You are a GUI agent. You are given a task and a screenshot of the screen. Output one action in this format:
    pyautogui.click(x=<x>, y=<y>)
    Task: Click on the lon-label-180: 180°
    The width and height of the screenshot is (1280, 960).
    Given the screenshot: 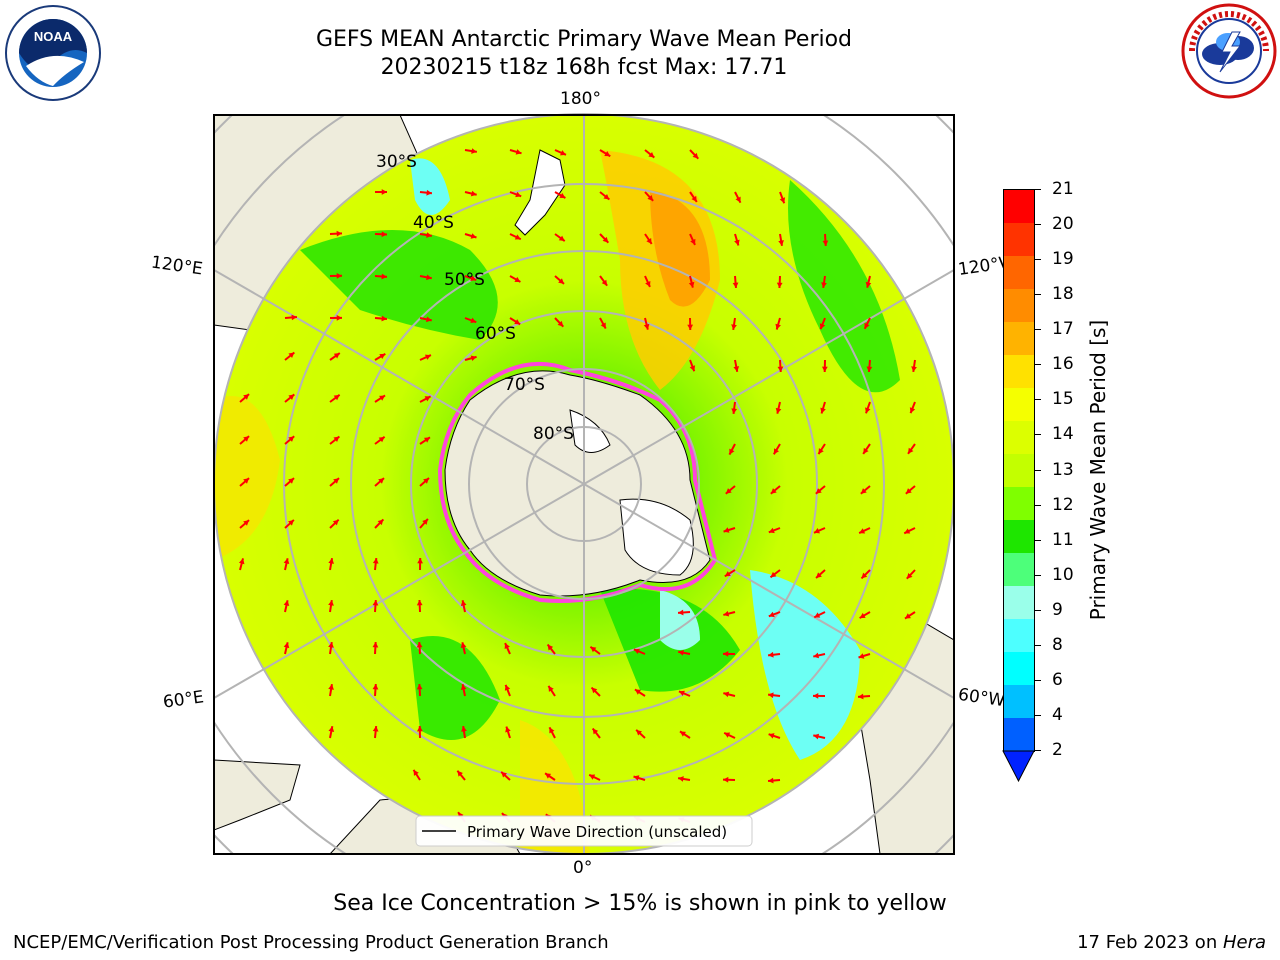 What is the action you would take?
    pyautogui.click(x=580, y=99)
    